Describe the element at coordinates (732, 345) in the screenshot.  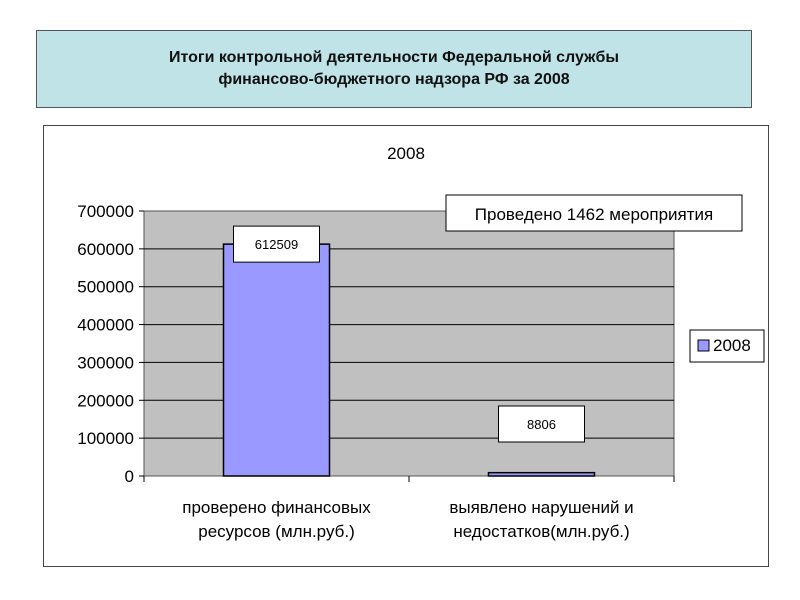
I see `legend-label: 2008` at that location.